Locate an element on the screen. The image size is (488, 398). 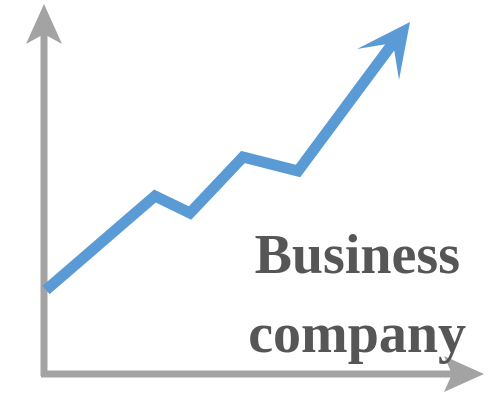
x-axis-arrowhead-icon is located at coordinates (464, 374).